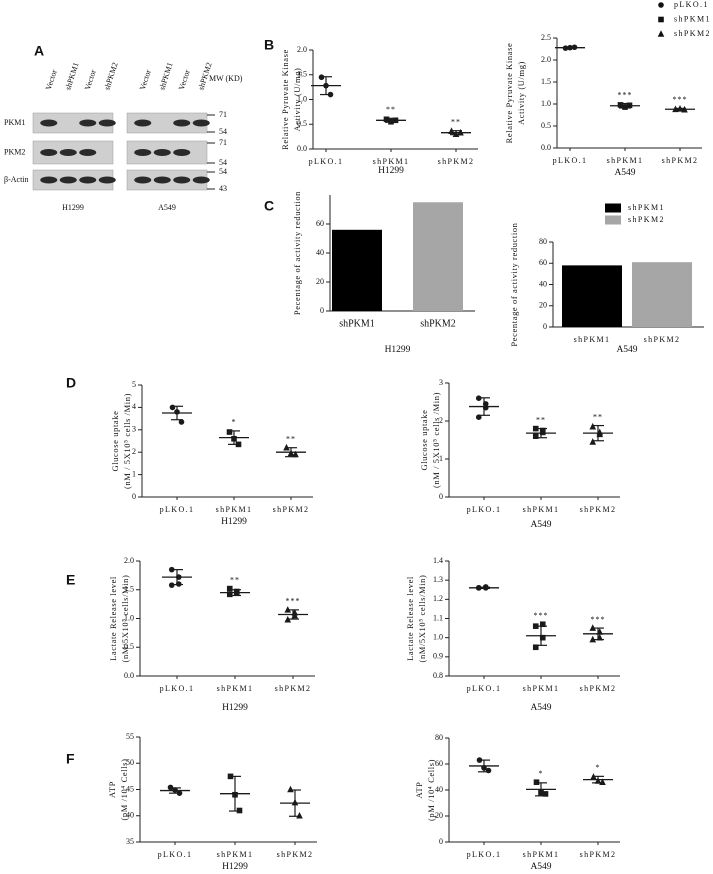  I want to click on legend-swatch, so click(613, 220).